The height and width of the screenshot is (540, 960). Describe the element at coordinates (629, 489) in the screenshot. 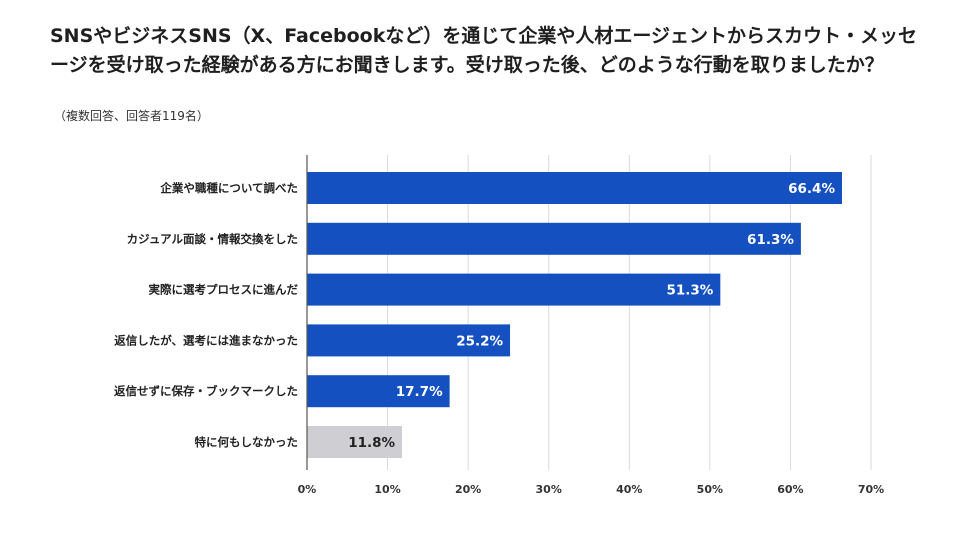

I see `x-tick-label: 40%` at that location.